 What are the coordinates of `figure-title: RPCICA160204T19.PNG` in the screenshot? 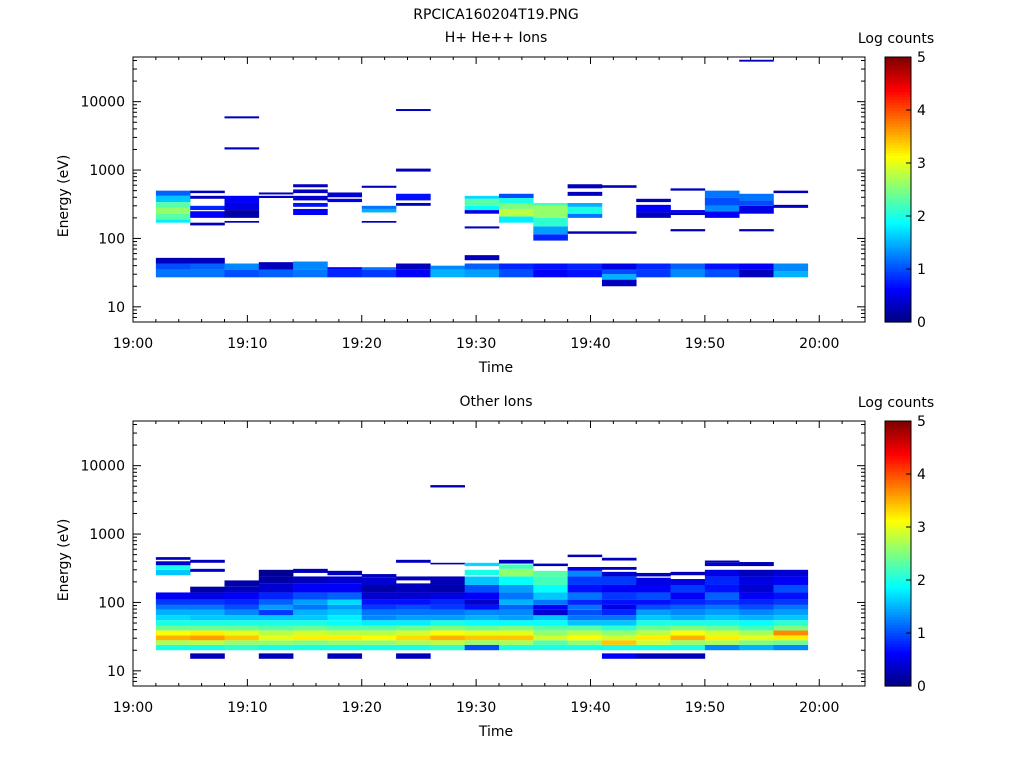 It's located at (495, 15).